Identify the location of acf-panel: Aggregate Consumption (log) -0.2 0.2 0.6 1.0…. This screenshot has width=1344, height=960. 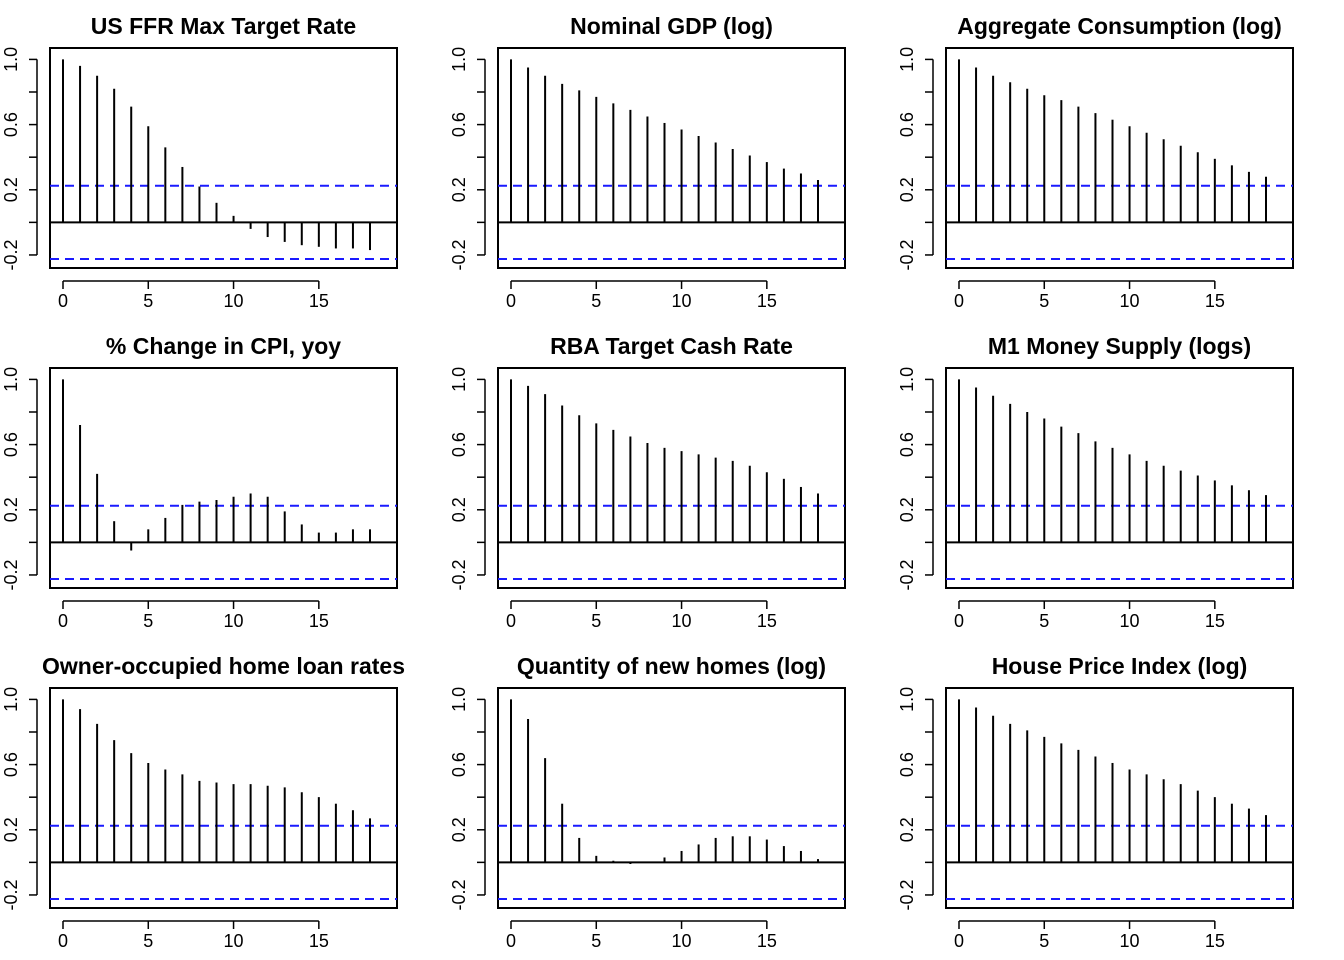
(1095, 162).